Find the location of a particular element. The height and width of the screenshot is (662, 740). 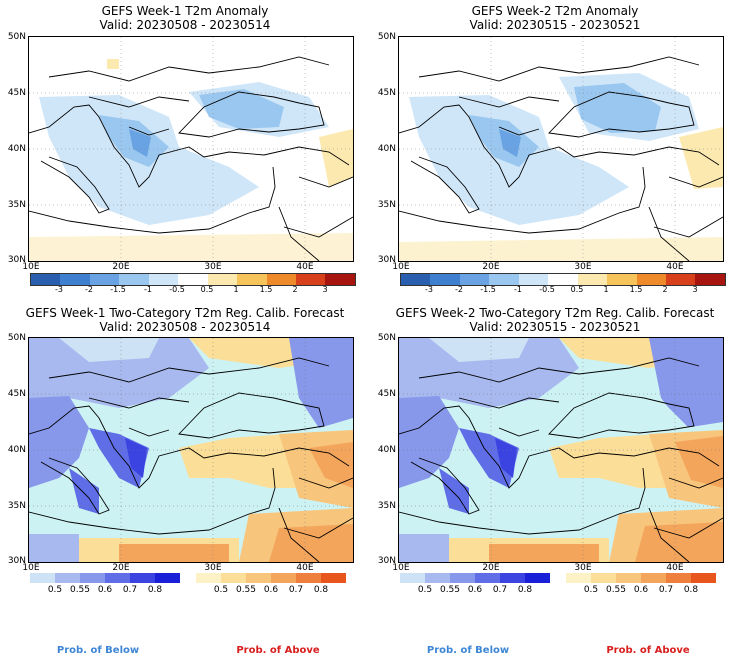

panel-title: GEFS Week-2 T2m Anomaly is located at coordinates (555, 11).